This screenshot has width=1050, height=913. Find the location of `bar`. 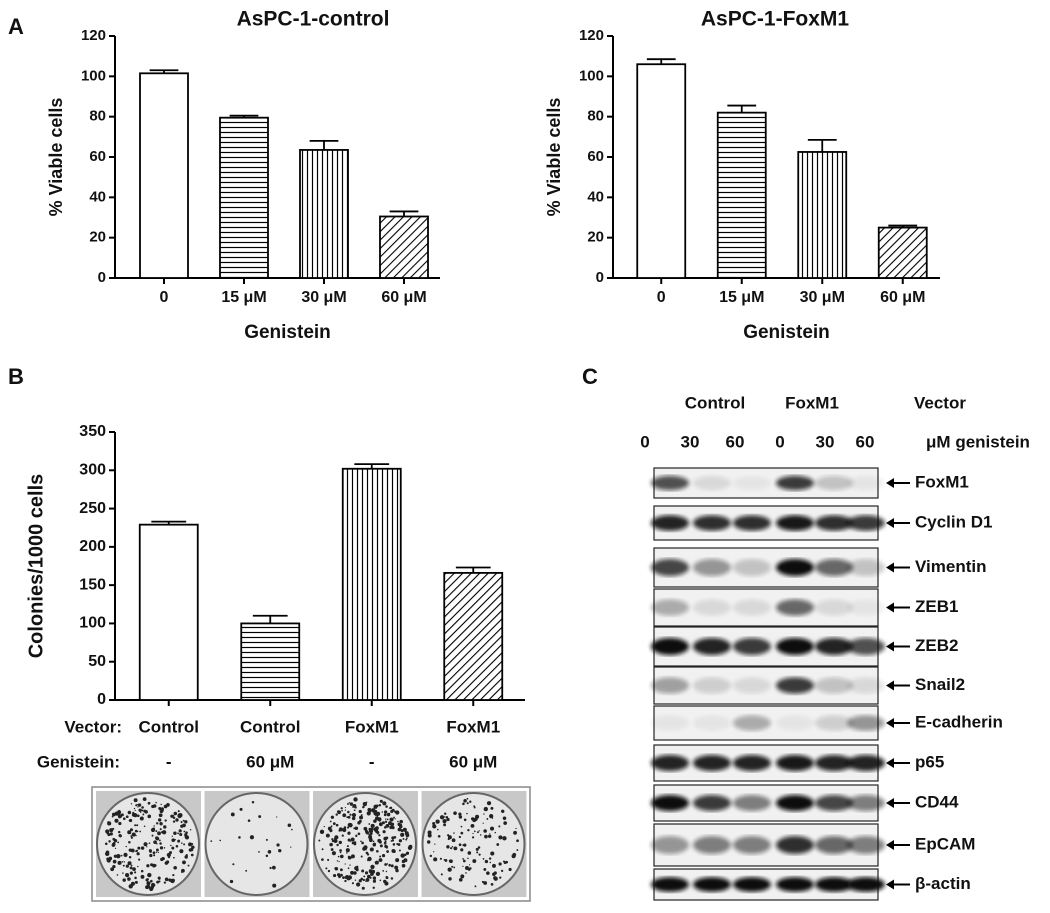

bar is located at coordinates (164, 175).